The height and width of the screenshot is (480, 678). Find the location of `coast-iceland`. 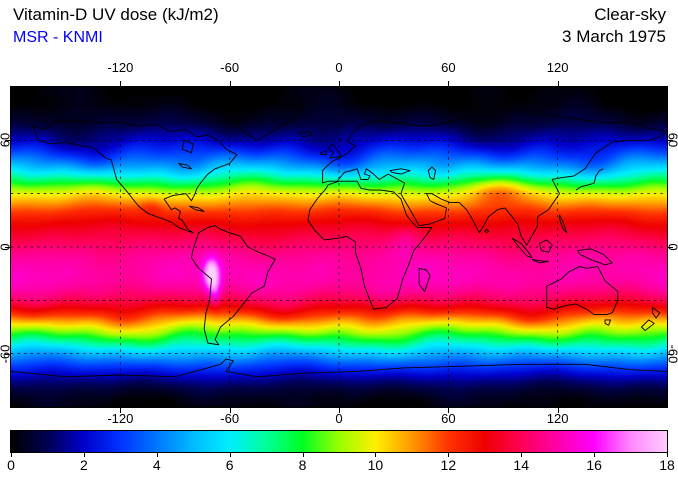

coast-iceland is located at coordinates (305, 134).